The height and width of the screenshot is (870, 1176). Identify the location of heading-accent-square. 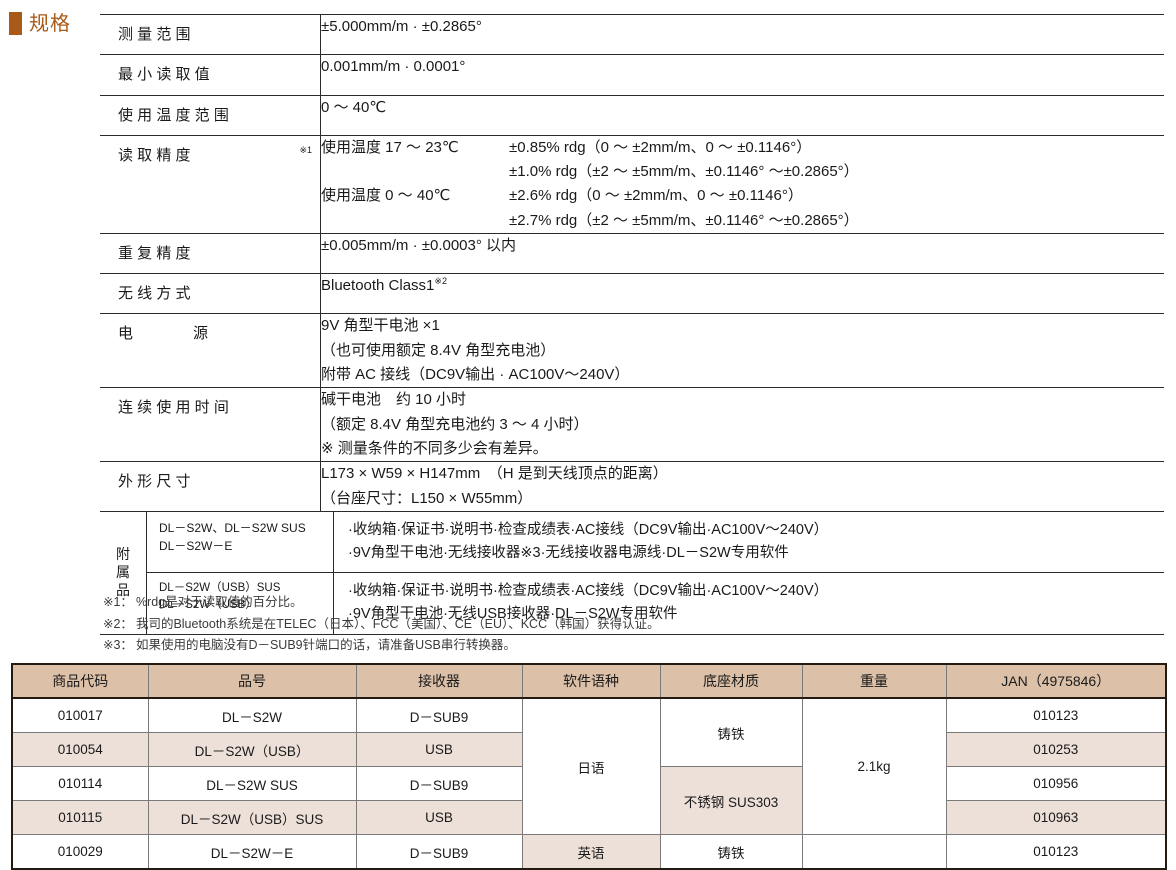
(15, 23).